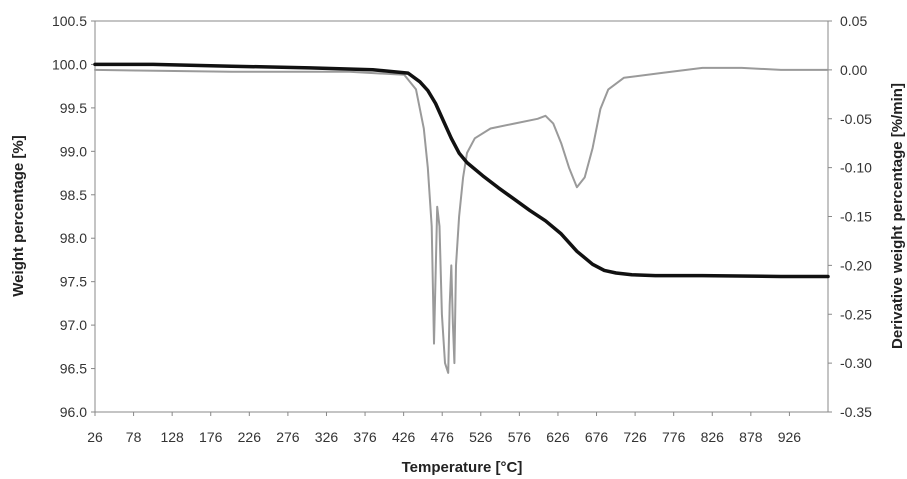  What do you see at coordinates (18, 215) in the screenshot?
I see `y-axis-title: Weight percentage [%]` at bounding box center [18, 215].